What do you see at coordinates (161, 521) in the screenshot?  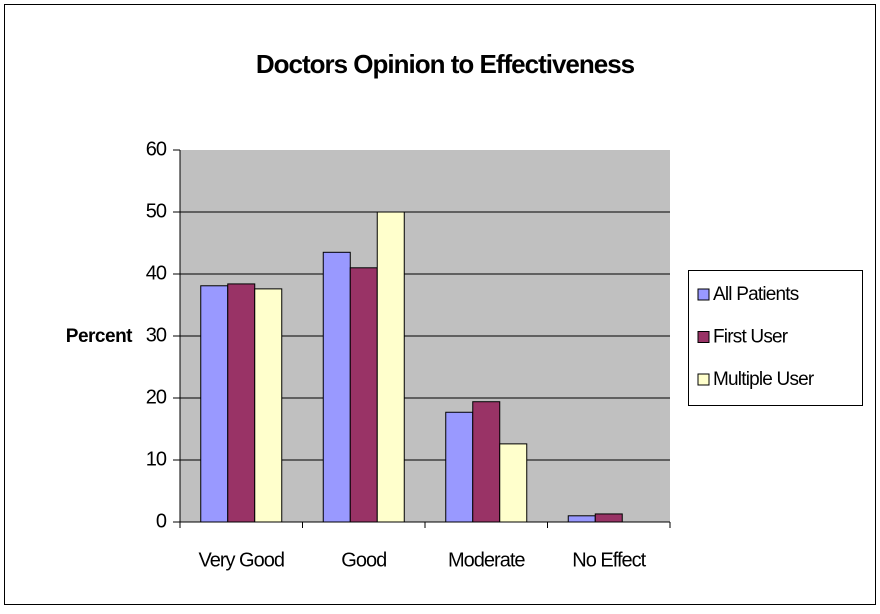 I see `y-tick-label: 0` at bounding box center [161, 521].